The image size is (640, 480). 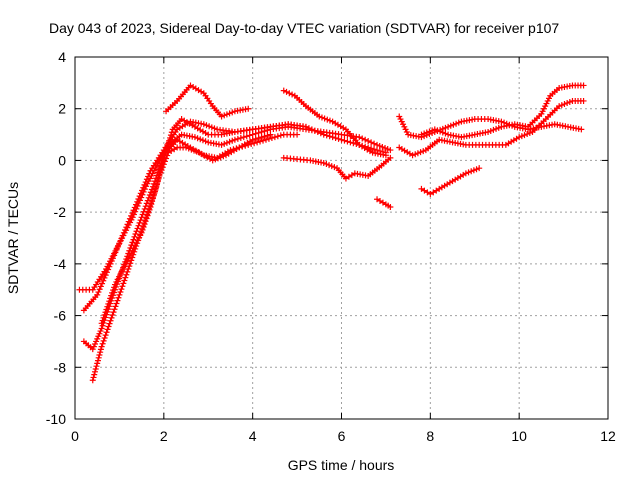 What do you see at coordinates (502, 111) in the screenshot?
I see `series-arc-l` at bounding box center [502, 111].